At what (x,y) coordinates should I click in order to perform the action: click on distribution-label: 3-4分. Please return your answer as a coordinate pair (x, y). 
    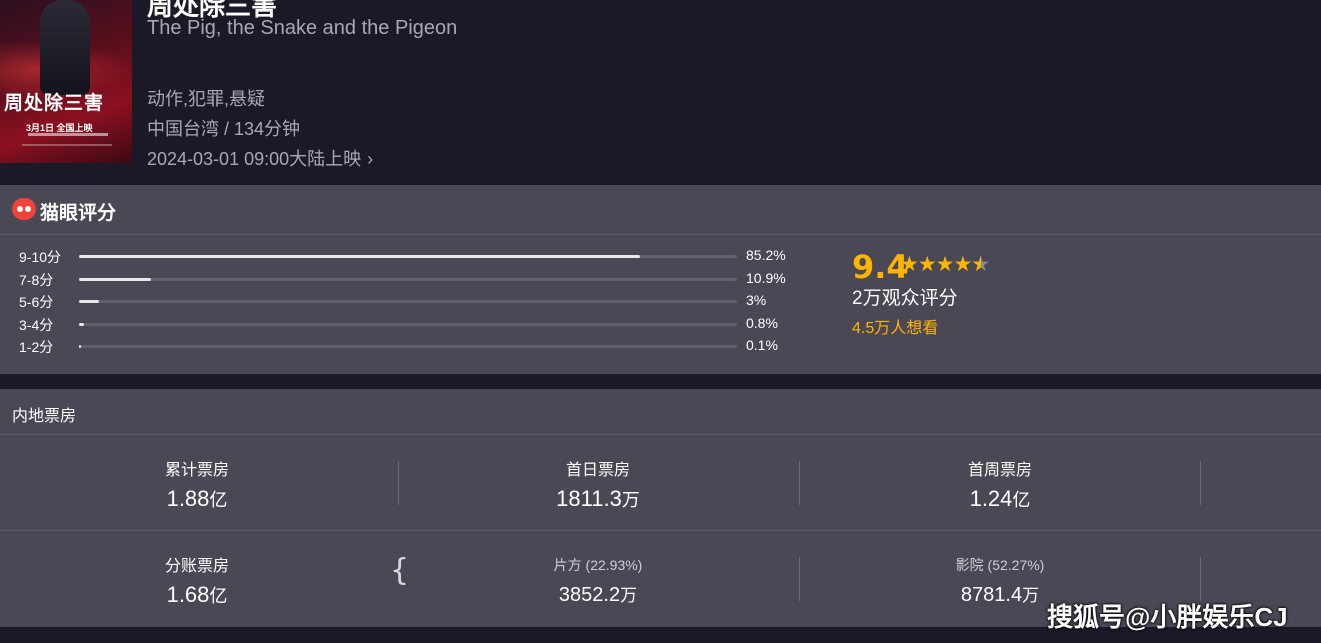
    Looking at the image, I should click on (36, 325).